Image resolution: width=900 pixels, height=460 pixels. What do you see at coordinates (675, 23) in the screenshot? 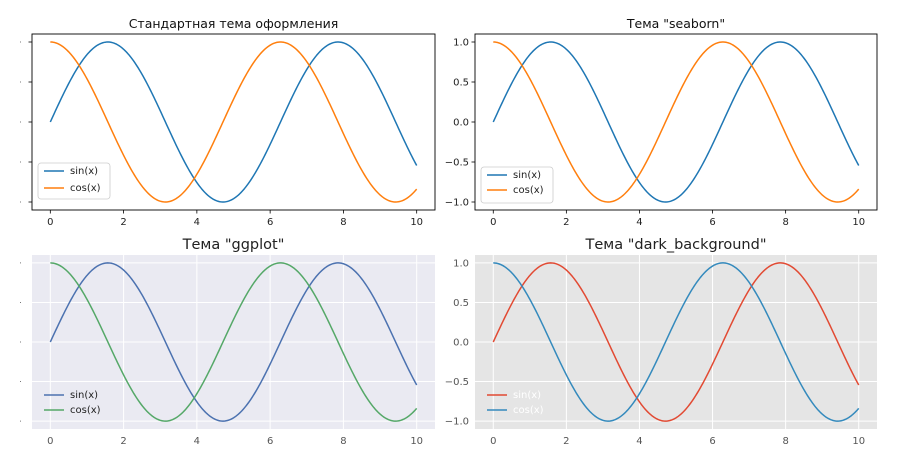
I see `chart-title: Тема "seaborn"` at bounding box center [675, 23].